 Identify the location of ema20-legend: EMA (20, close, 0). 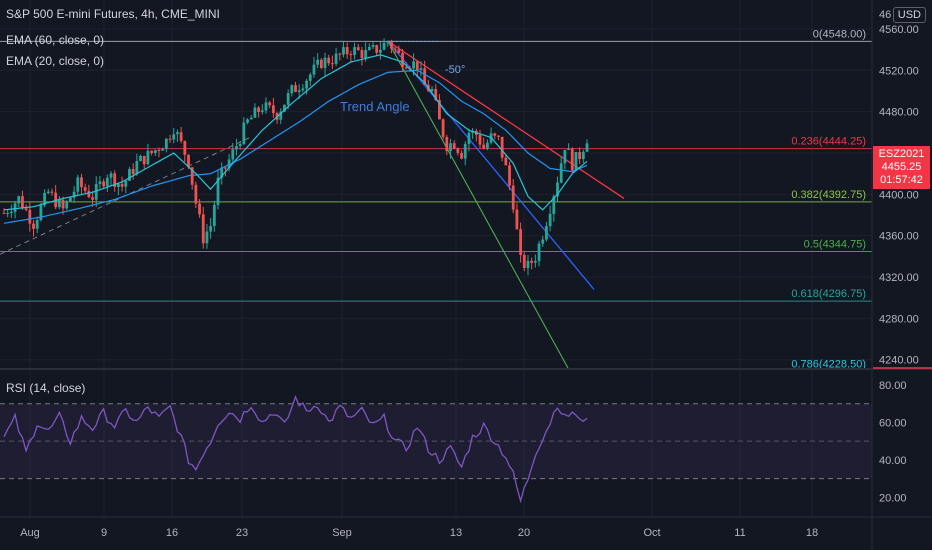
(55, 61).